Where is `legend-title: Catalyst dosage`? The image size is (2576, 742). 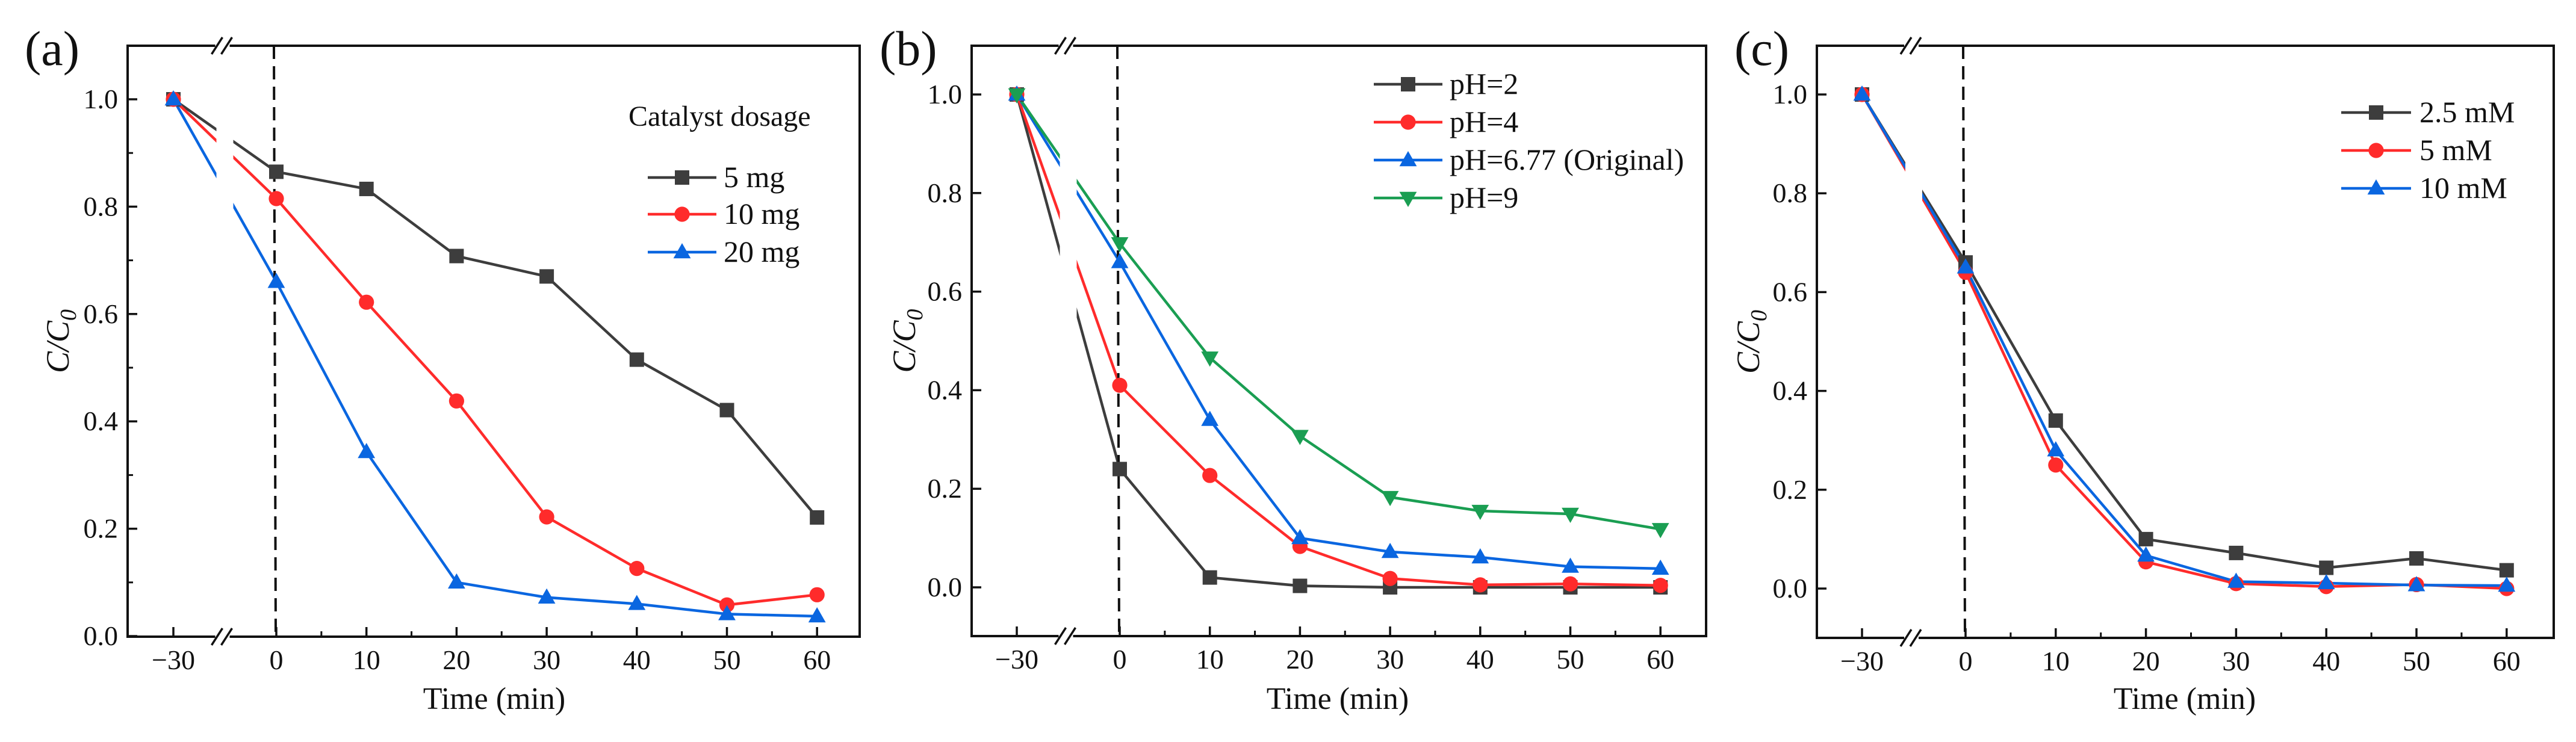 legend-title: Catalyst dosage is located at coordinates (719, 116).